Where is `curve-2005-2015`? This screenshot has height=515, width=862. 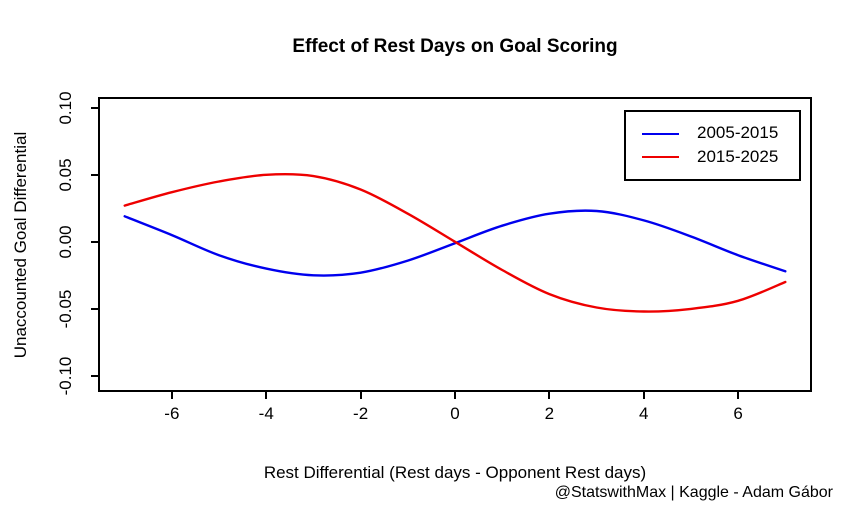 curve-2005-2015 is located at coordinates (455, 243).